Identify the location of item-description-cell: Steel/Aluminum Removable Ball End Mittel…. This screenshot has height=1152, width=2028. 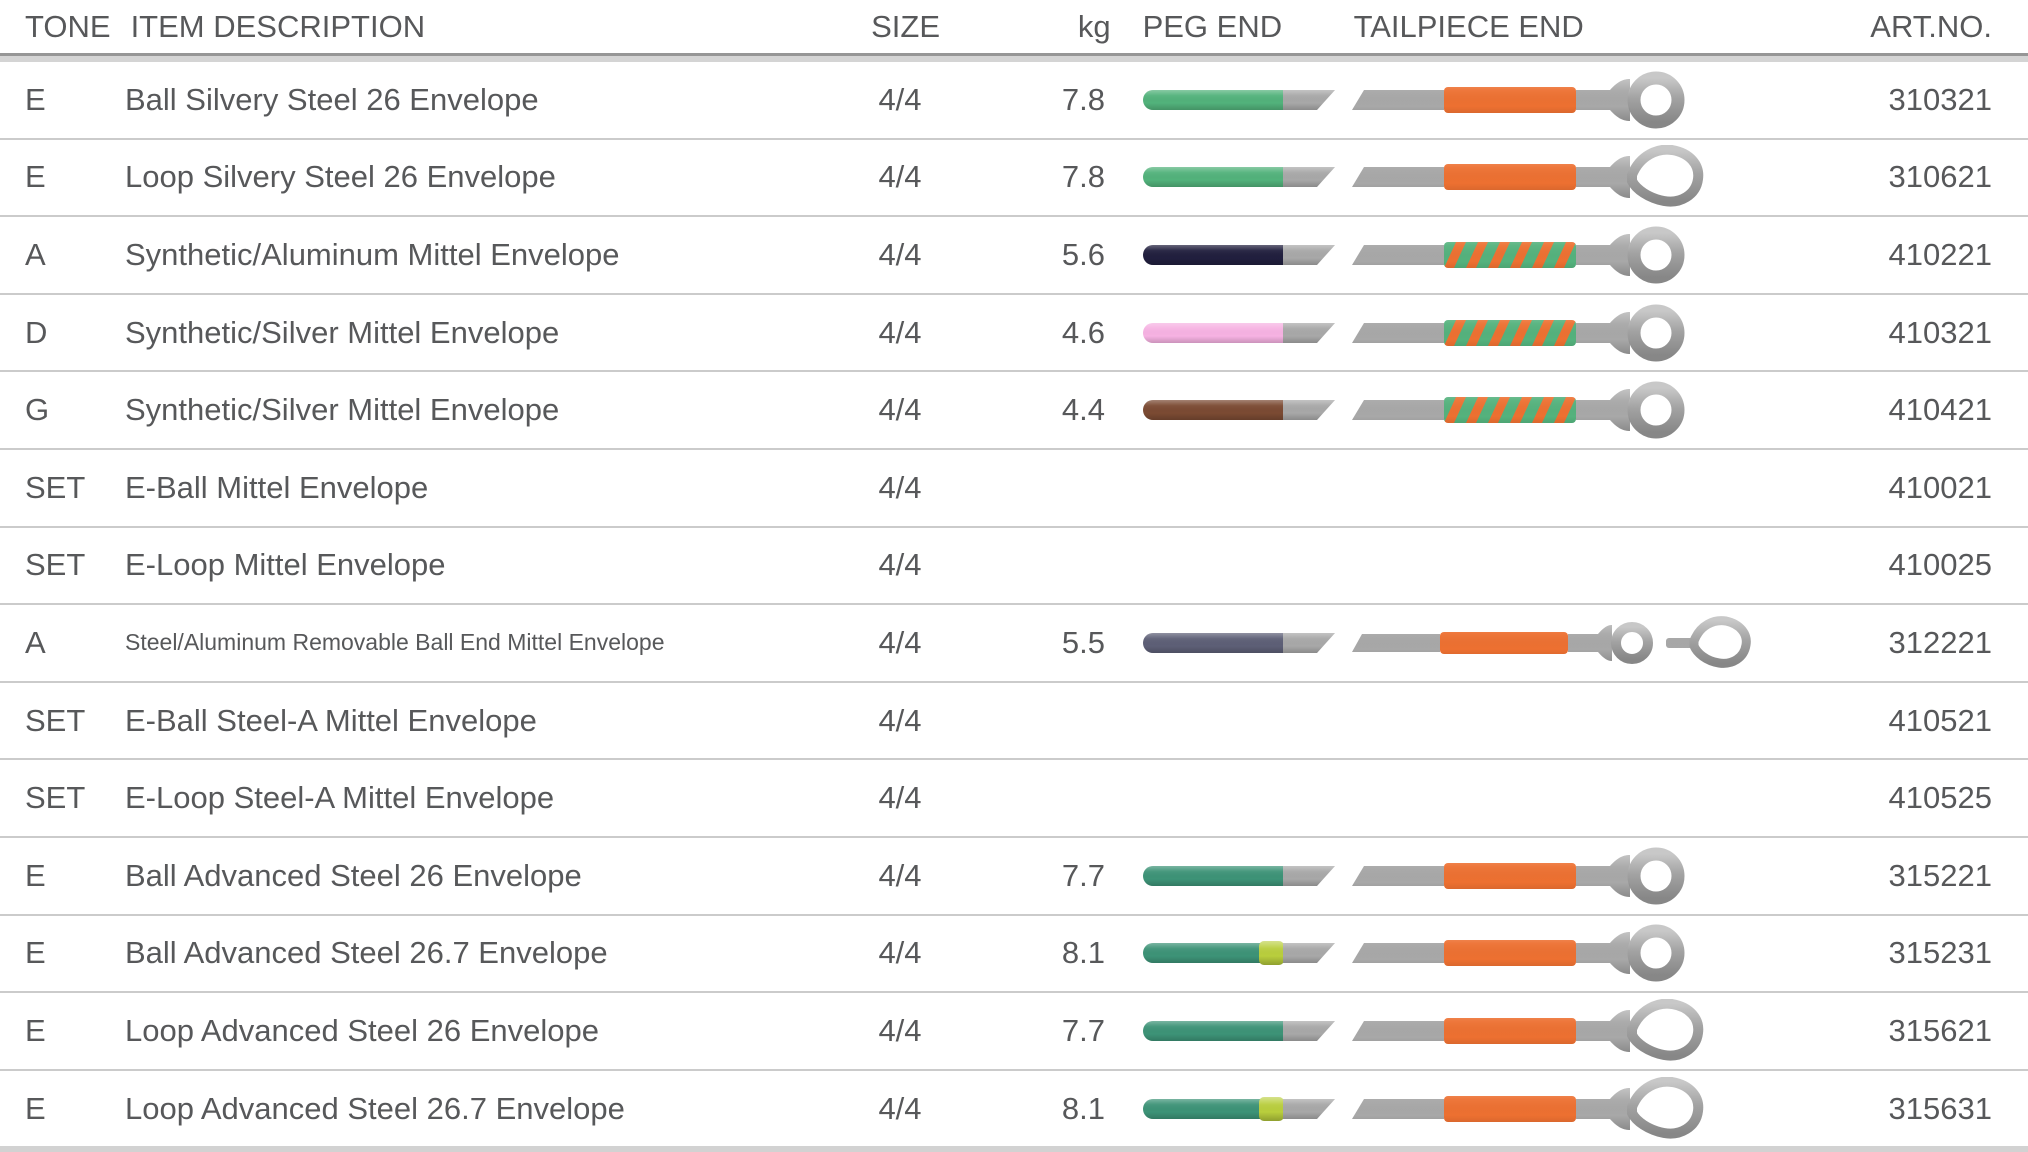
(395, 642).